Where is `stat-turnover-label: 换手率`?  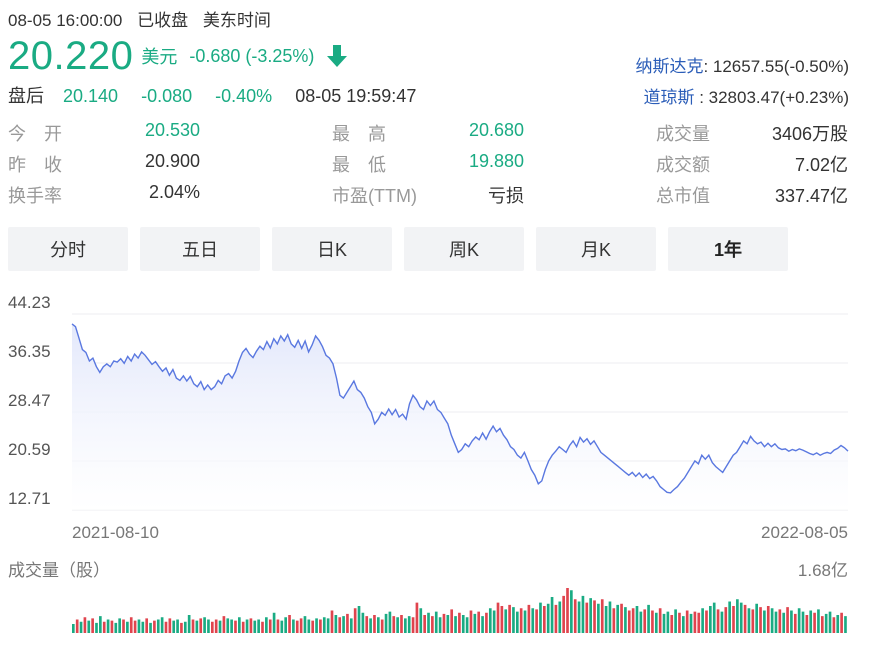 stat-turnover-label: 换手率 is located at coordinates (35, 196).